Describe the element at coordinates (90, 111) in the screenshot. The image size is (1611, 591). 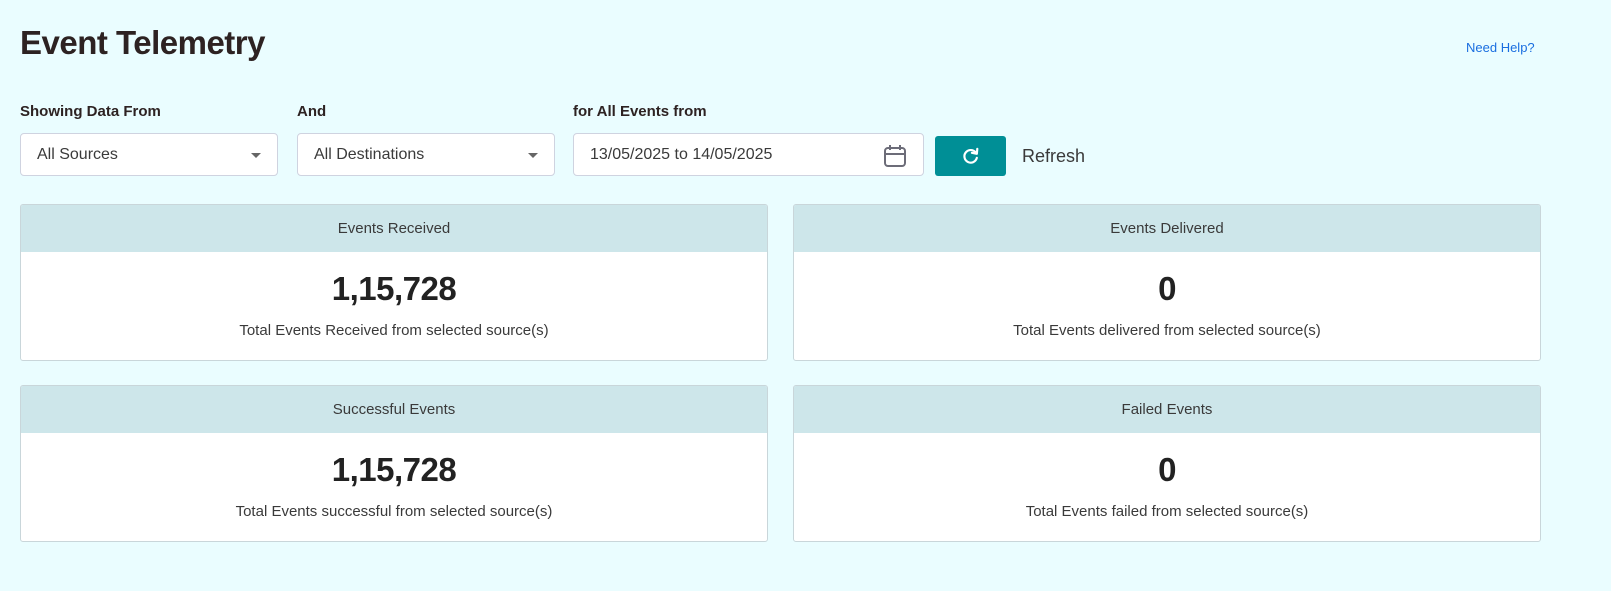
I see `source-label: Showing Data From` at that location.